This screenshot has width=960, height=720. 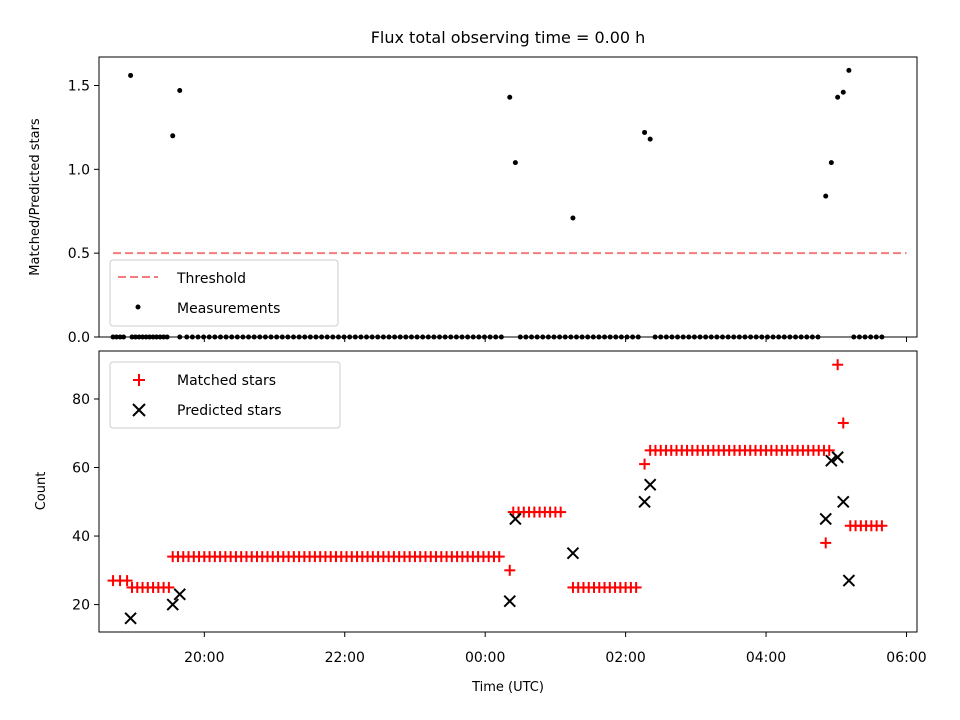 What do you see at coordinates (81, 469) in the screenshot?
I see `count-y-tick-label: 60` at bounding box center [81, 469].